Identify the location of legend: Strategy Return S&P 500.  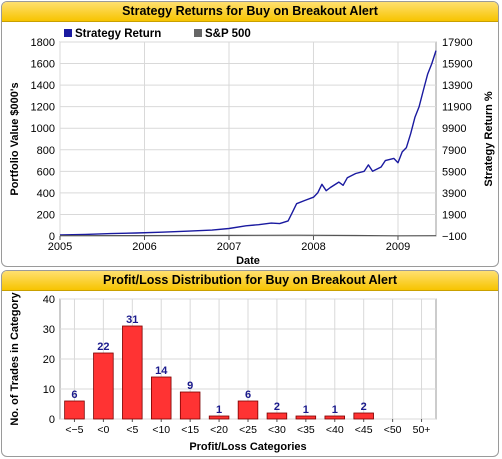
(157, 34).